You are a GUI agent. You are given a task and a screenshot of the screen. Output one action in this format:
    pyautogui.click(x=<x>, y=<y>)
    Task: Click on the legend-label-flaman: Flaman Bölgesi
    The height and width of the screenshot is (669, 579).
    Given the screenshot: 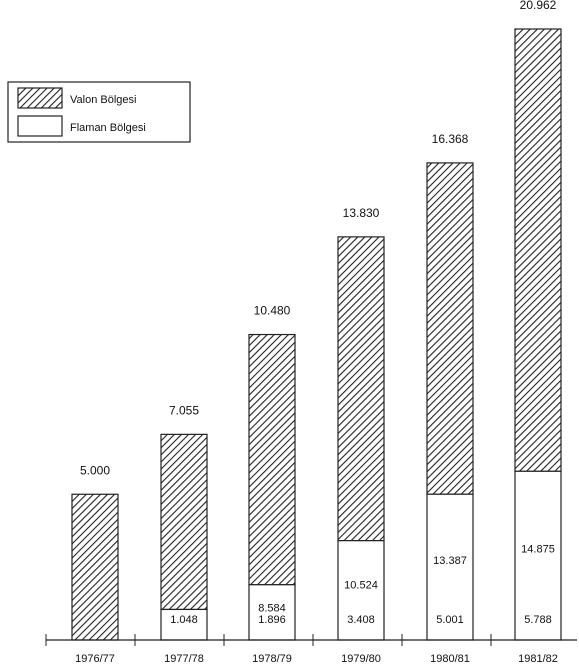 What is the action you would take?
    pyautogui.click(x=108, y=128)
    